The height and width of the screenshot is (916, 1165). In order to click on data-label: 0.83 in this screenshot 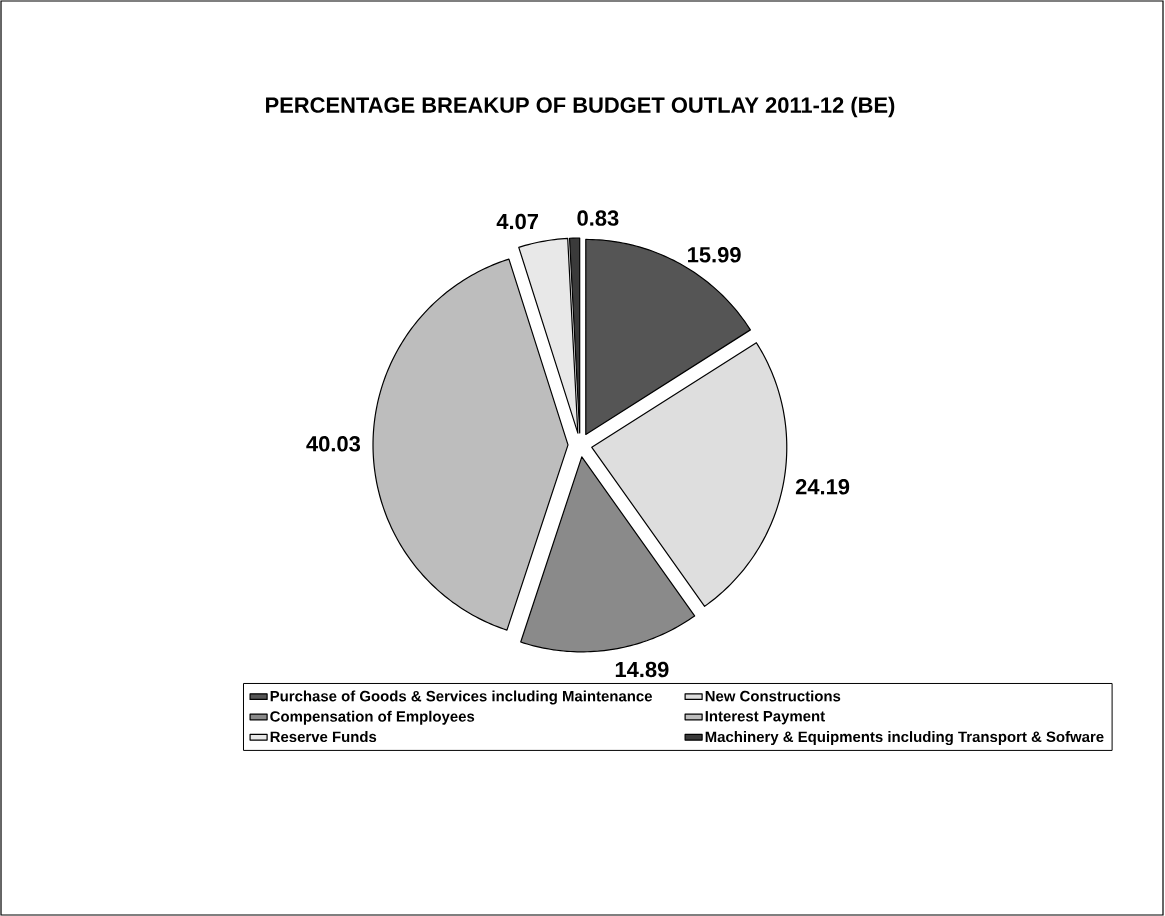, I will do `click(598, 218)`.